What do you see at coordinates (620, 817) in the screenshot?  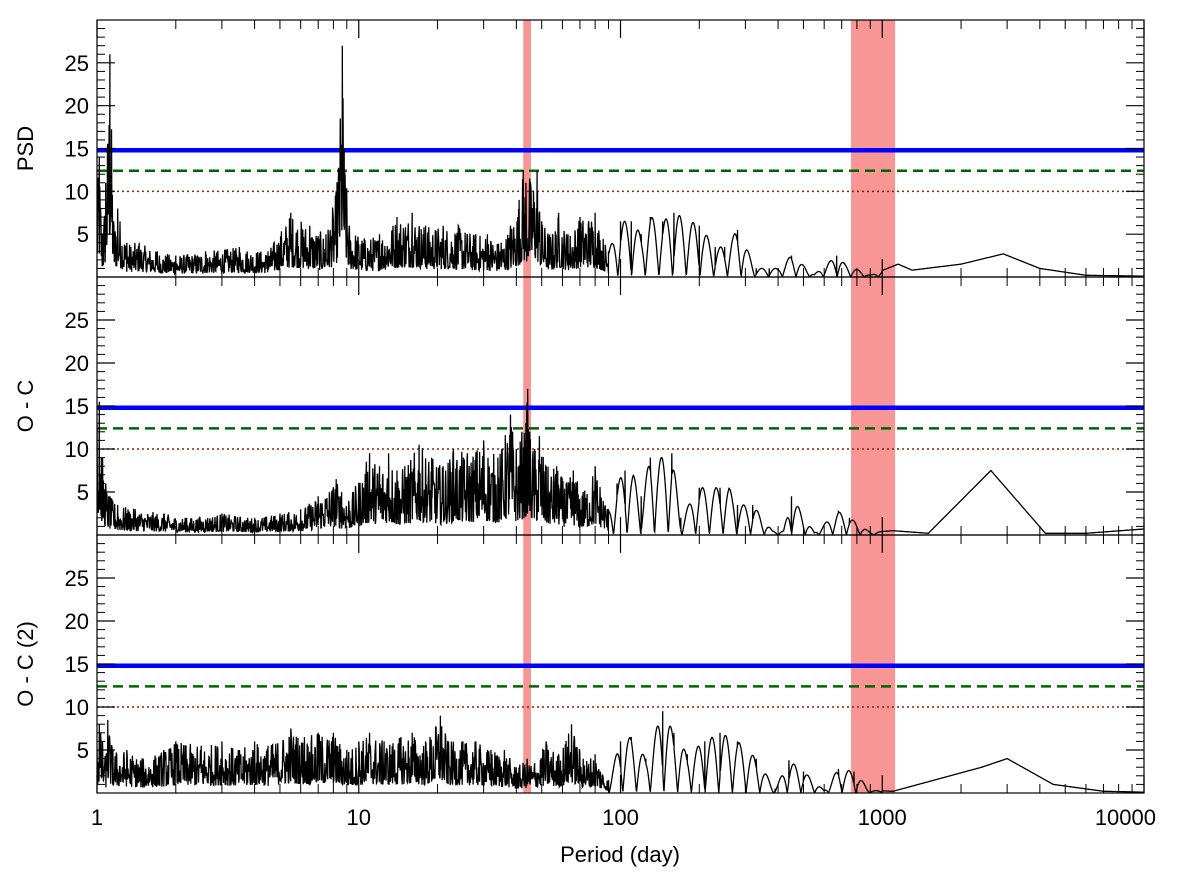 I see `x-tick-label: 100` at bounding box center [620, 817].